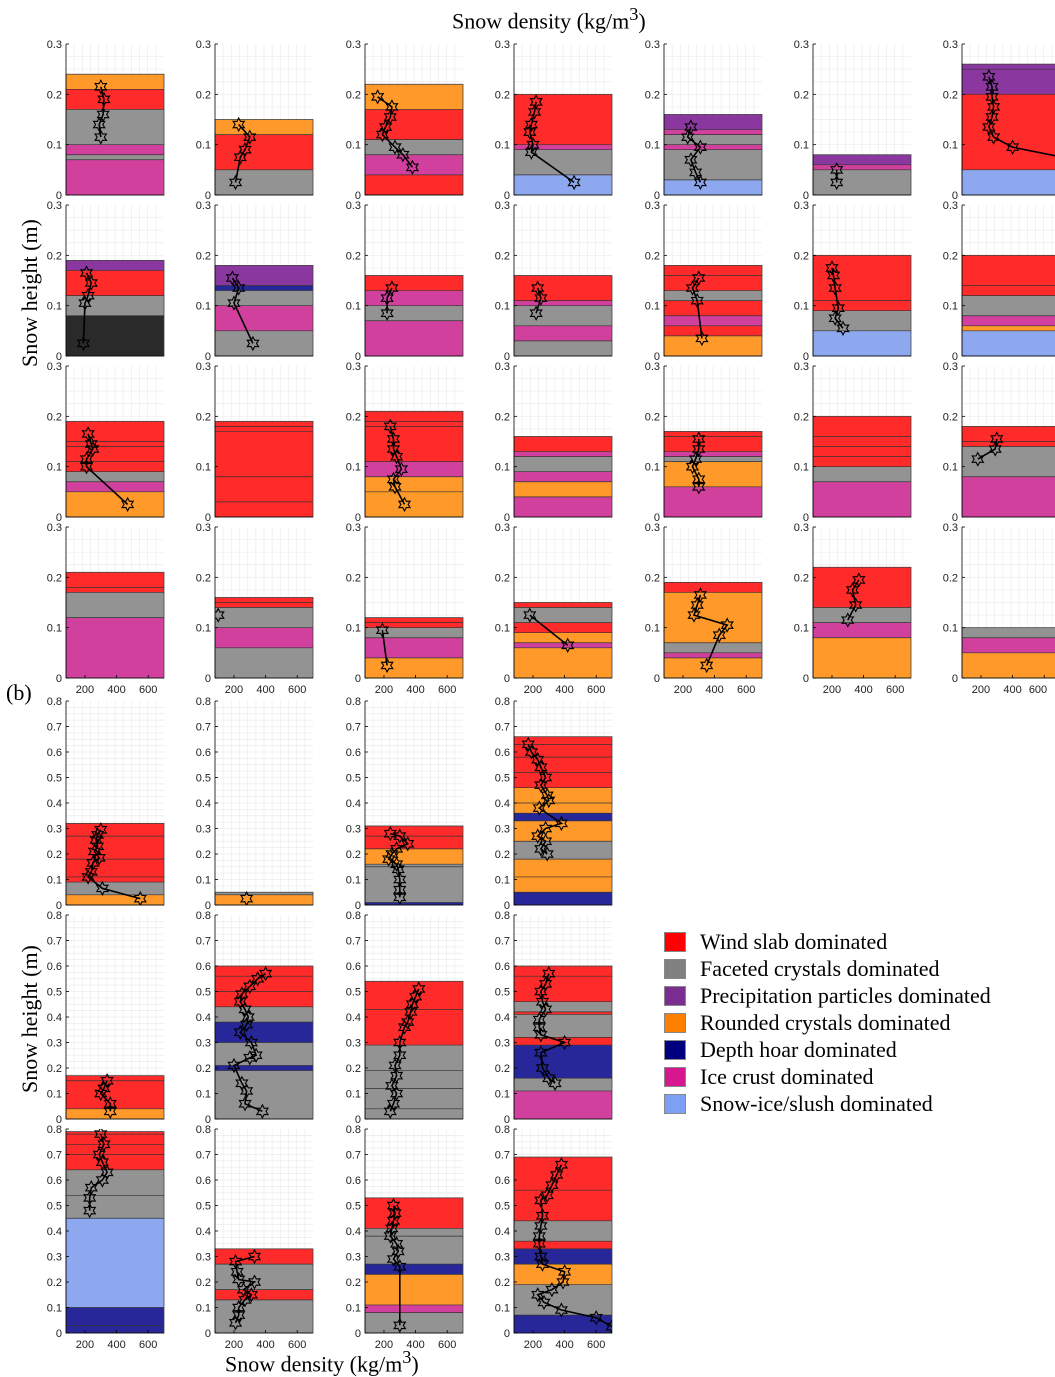 The height and width of the screenshot is (1377, 1055). What do you see at coordinates (1012, 690) in the screenshot?
I see `x-tick-label: 400` at bounding box center [1012, 690].